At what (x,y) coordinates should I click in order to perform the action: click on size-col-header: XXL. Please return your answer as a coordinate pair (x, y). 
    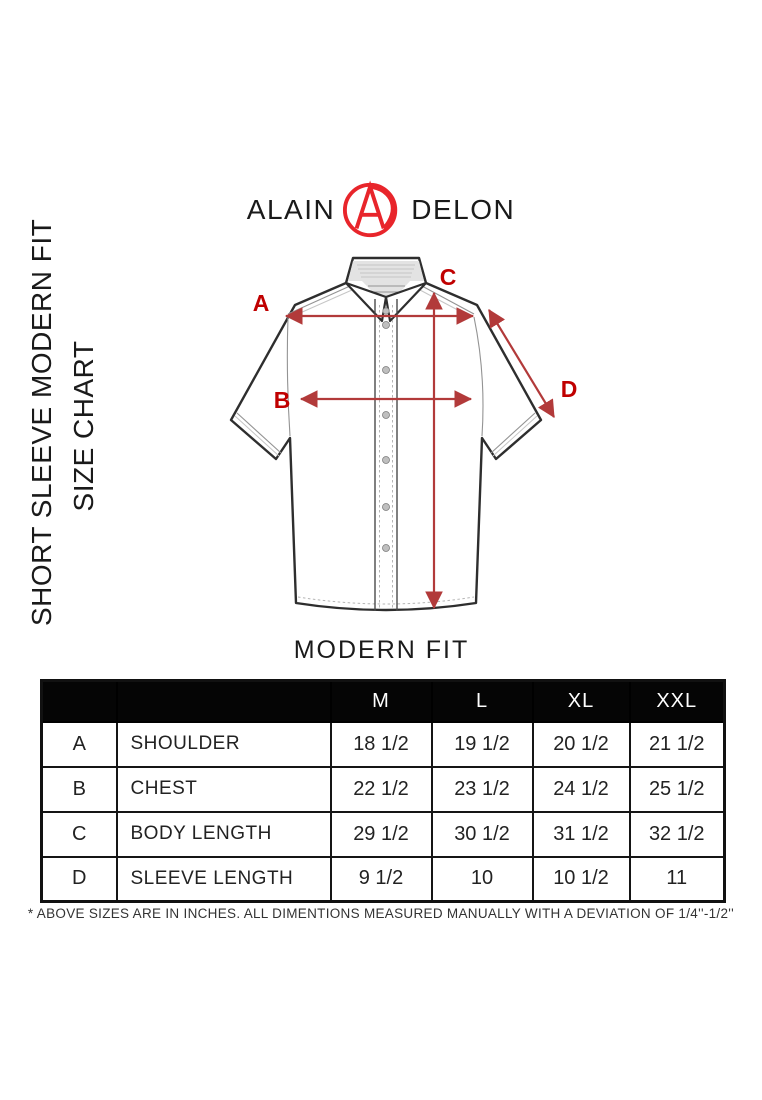
    Looking at the image, I should click on (677, 701).